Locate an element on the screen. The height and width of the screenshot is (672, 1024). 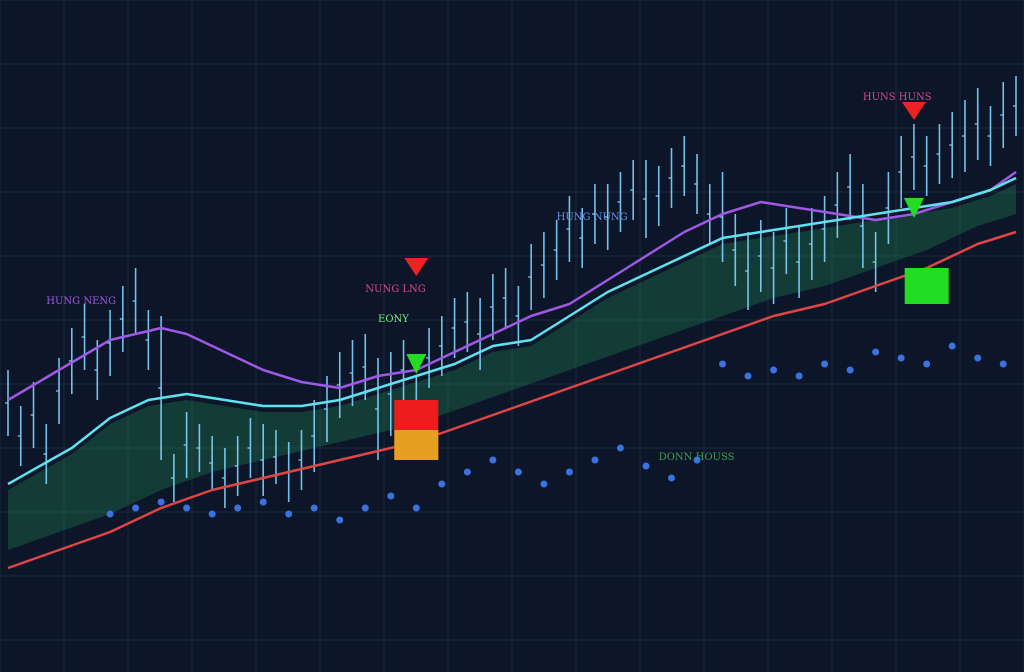
annotation-label: HUNG NENG is located at coordinates (81, 301).